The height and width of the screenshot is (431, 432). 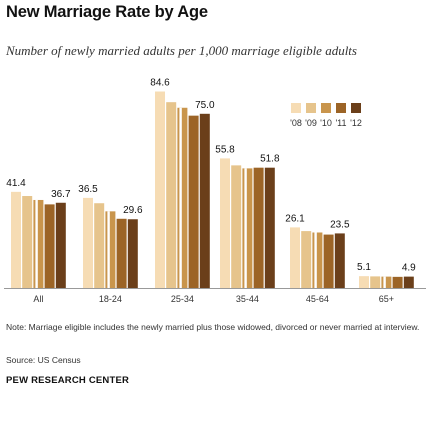 I want to click on data-label: 84.6, so click(x=160, y=83).